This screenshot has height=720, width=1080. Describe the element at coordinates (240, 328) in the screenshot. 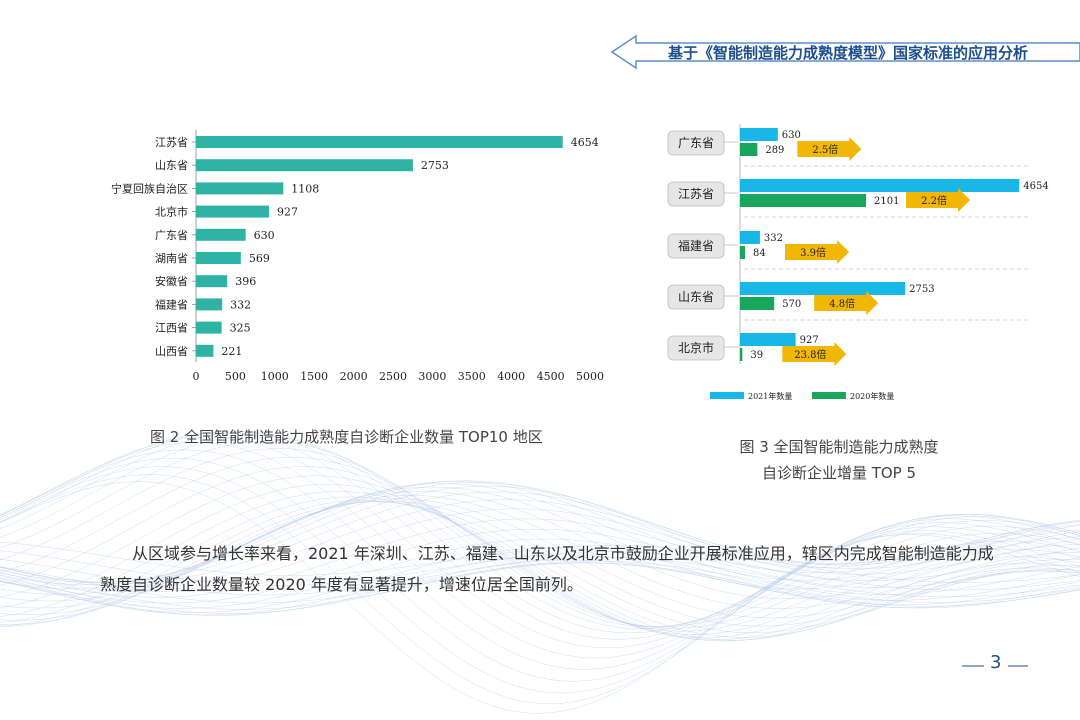

I see `fig2-data-label: 325` at that location.